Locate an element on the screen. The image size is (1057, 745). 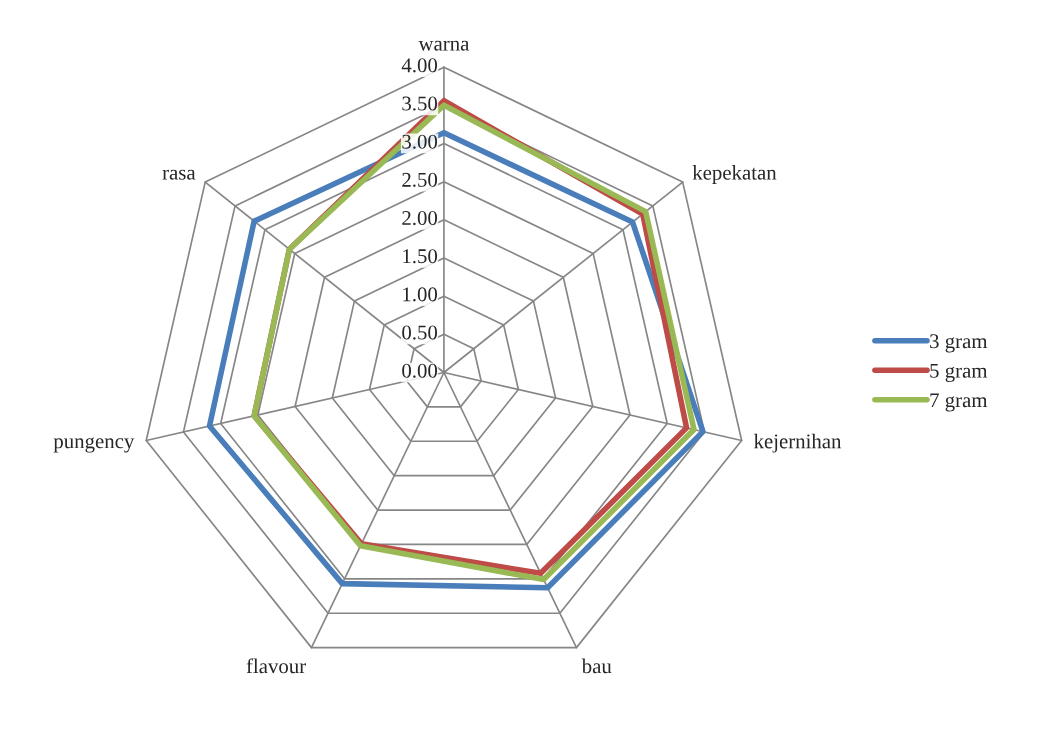
y-tick-label: 3.00 is located at coordinates (420, 141).